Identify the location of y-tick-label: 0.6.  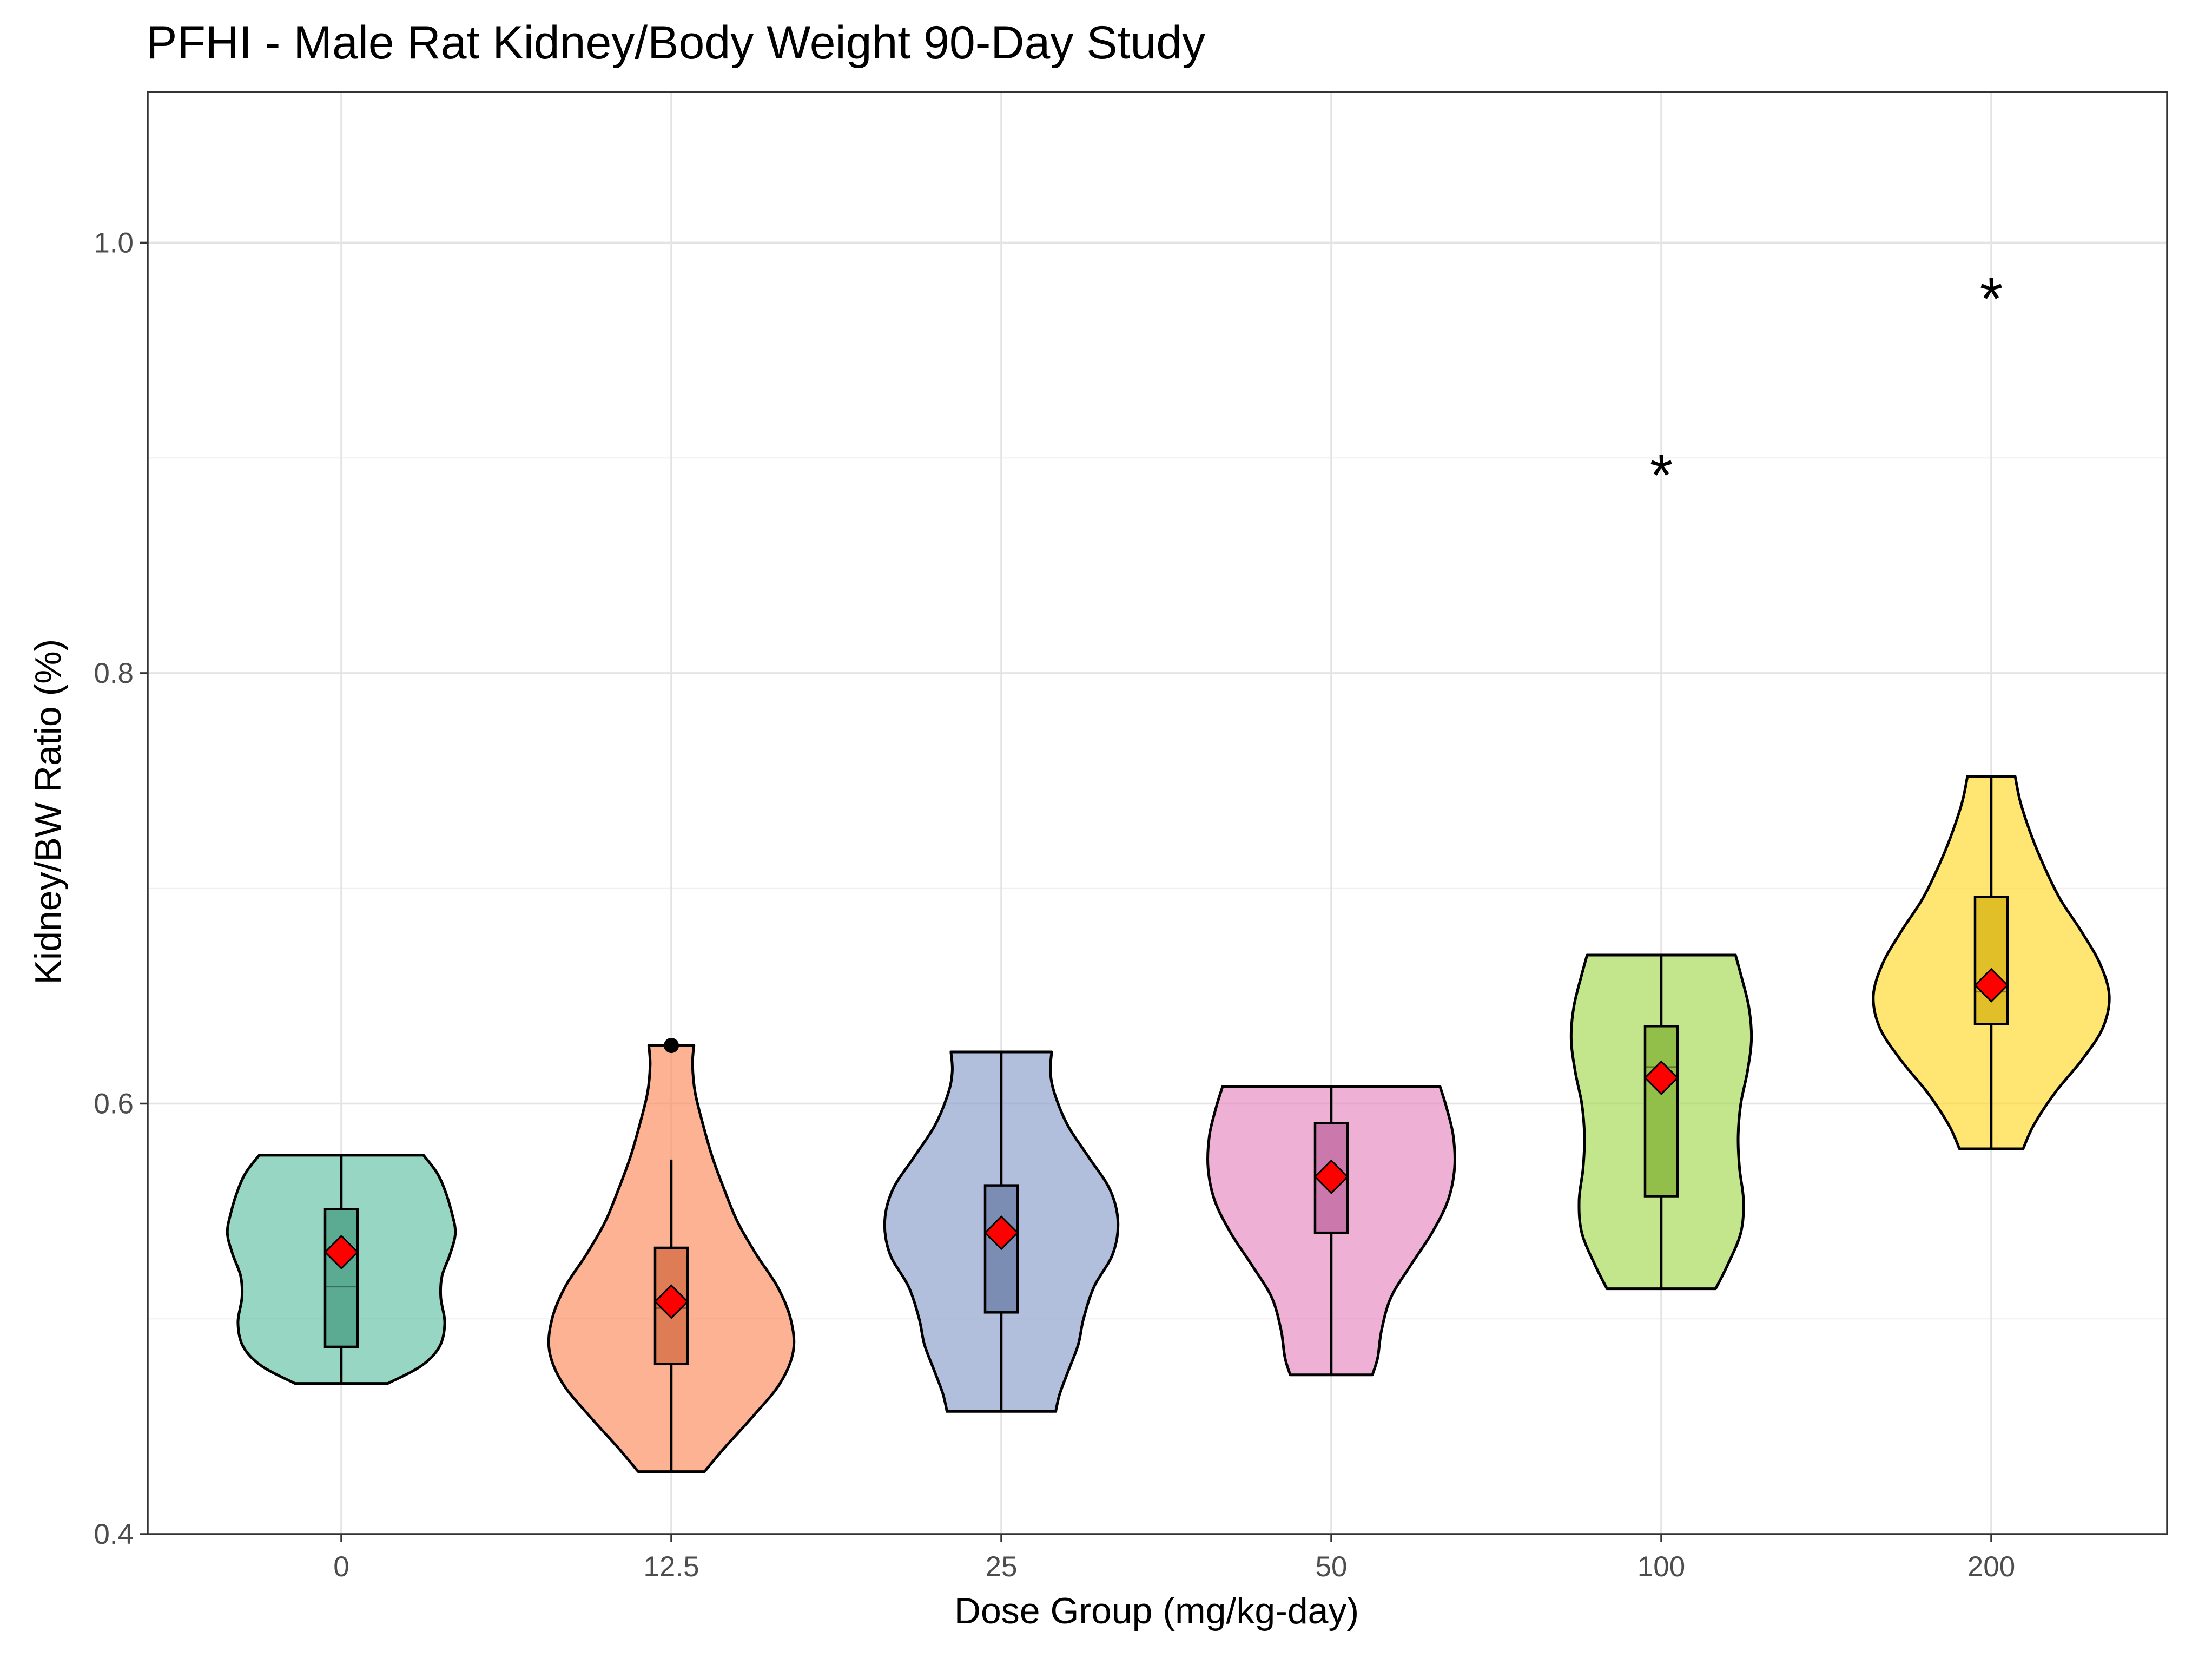
(114, 1104).